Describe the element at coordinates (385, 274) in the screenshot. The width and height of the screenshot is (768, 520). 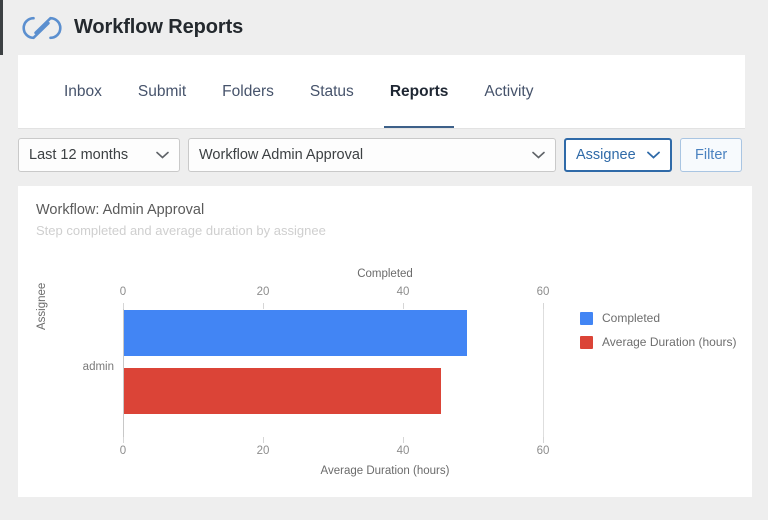
I see `top-axis-title: Completed` at that location.